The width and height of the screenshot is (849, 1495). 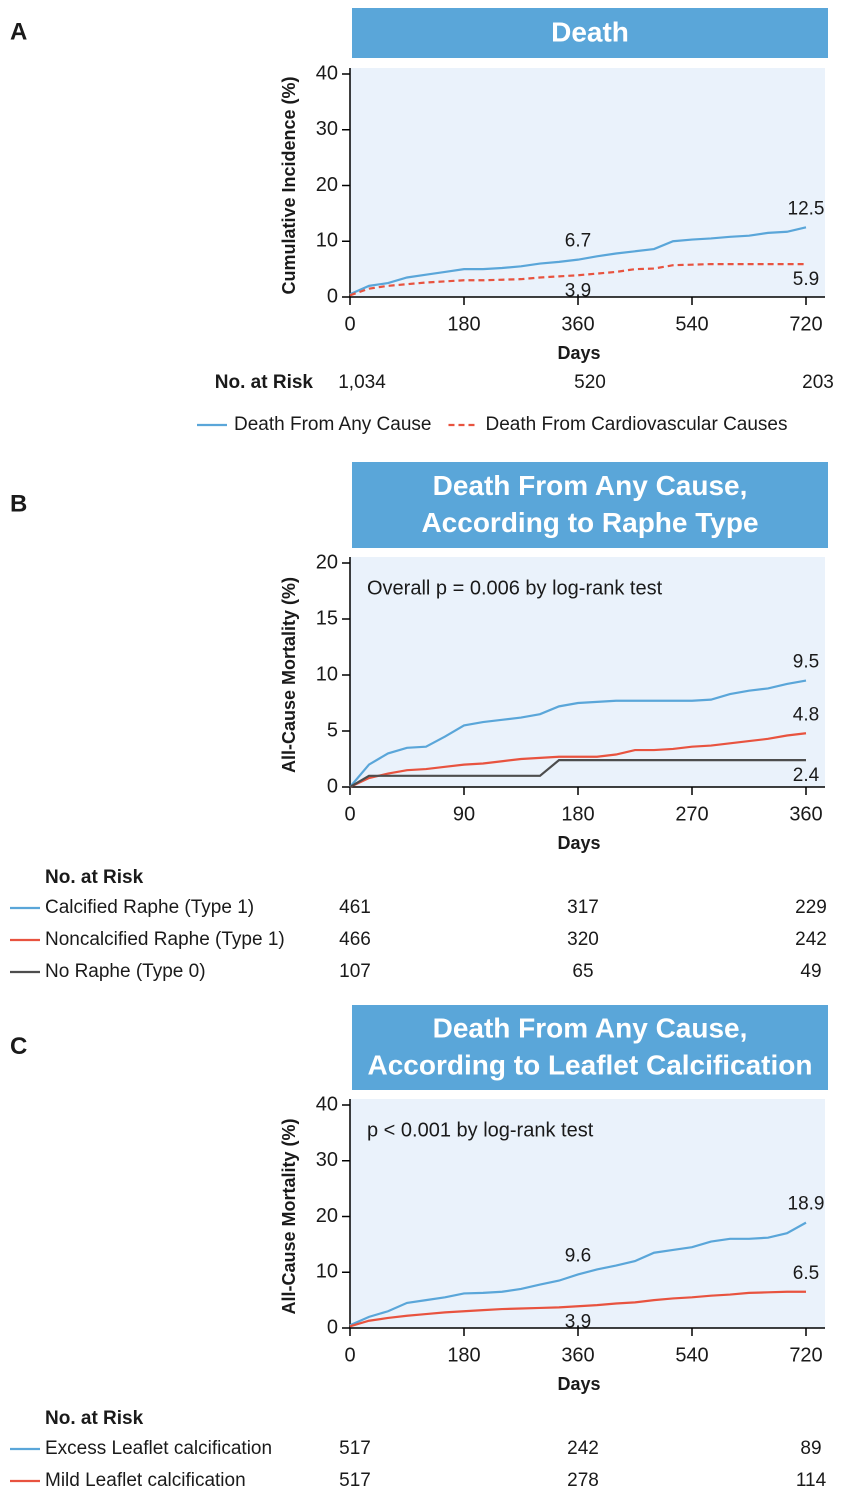 What do you see at coordinates (818, 382) in the screenshot?
I see `risk-value: 203` at bounding box center [818, 382].